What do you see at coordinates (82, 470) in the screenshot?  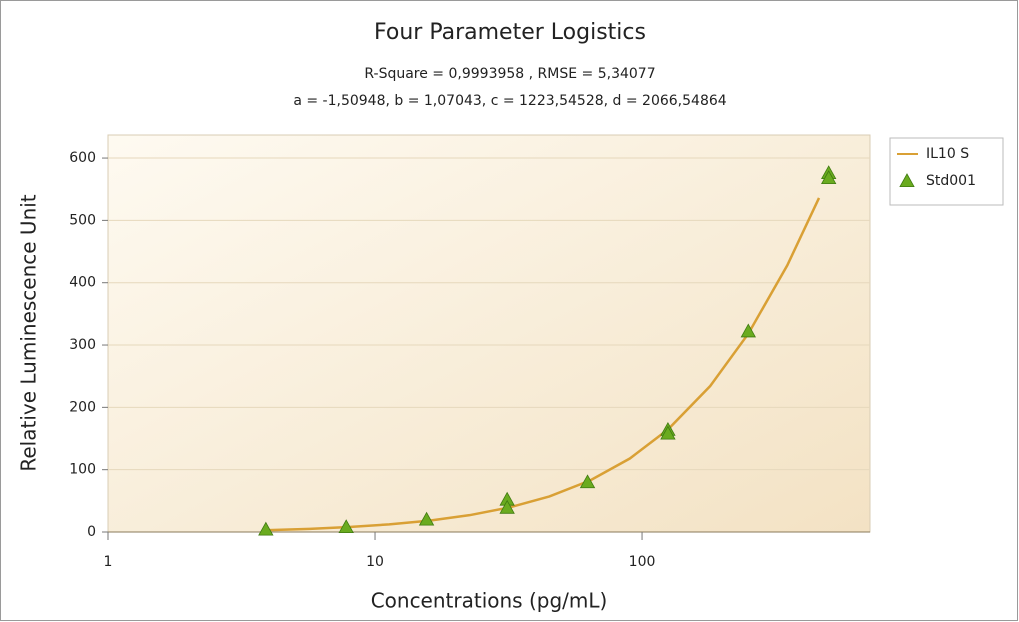 I see `y-tick-label: 100` at bounding box center [82, 470].